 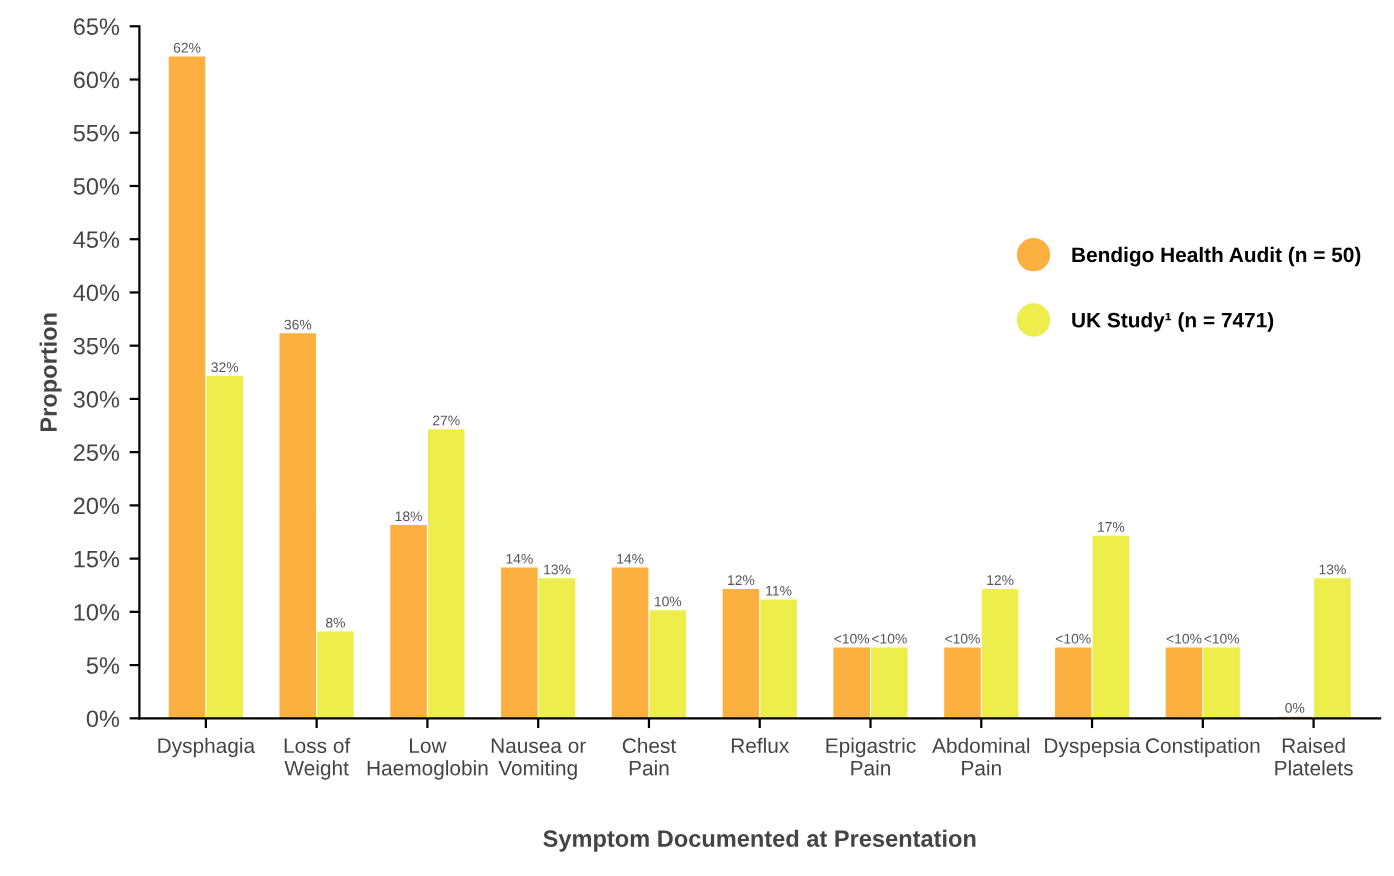 What do you see at coordinates (1173, 322) in the screenshot?
I see `legend-label: UK Study¹ (n = 7471)` at bounding box center [1173, 322].